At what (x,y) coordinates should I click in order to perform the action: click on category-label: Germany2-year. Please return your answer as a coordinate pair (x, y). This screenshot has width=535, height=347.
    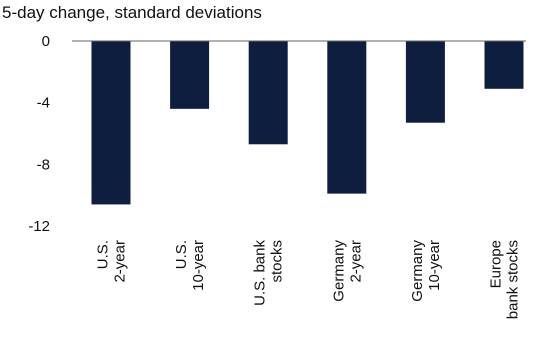
    Looking at the image, I should click on (347, 271).